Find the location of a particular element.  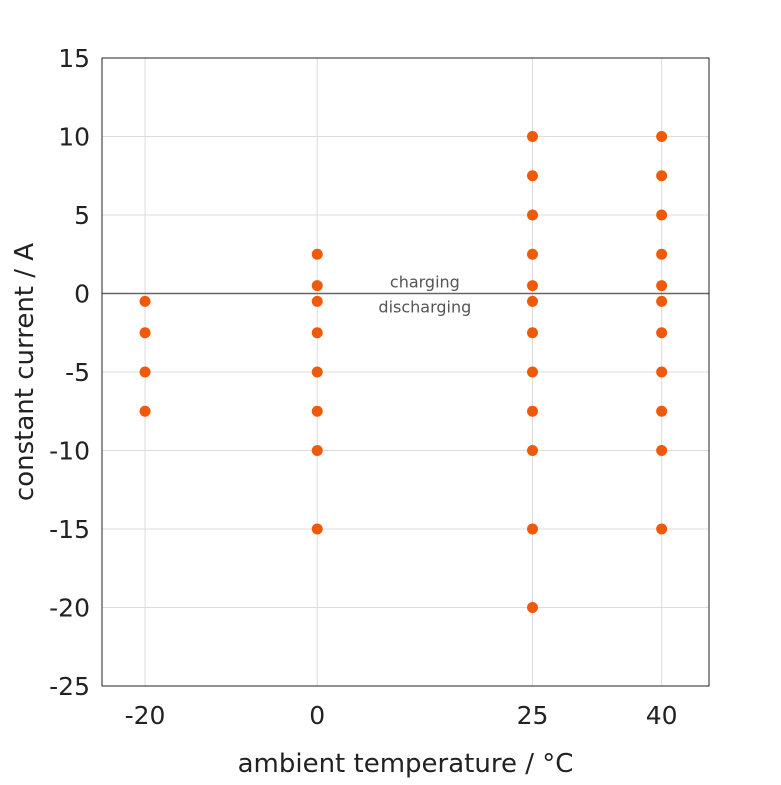

y-tick-label: 15 is located at coordinates (74, 58).